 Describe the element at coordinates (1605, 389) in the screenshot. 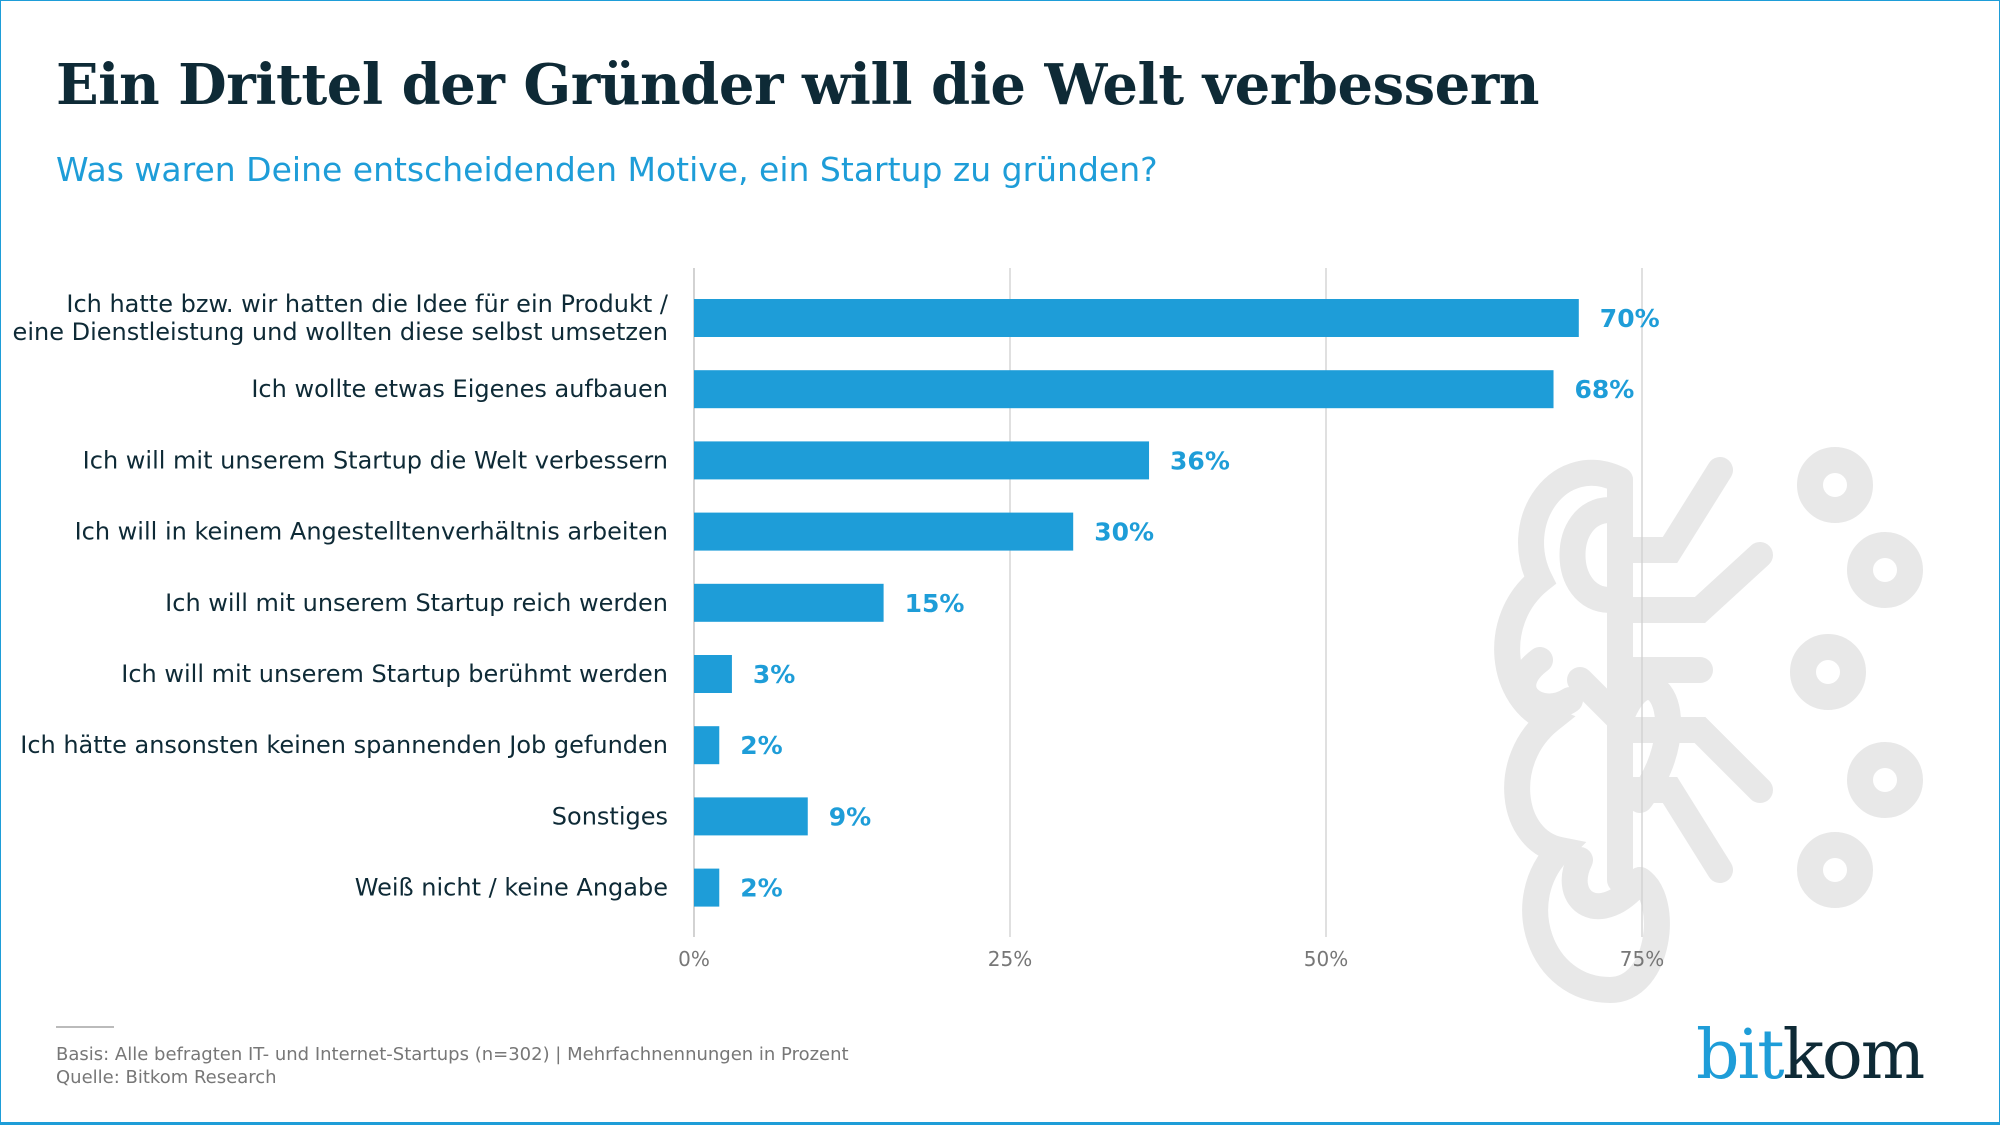

I see `value-label: 68%` at that location.